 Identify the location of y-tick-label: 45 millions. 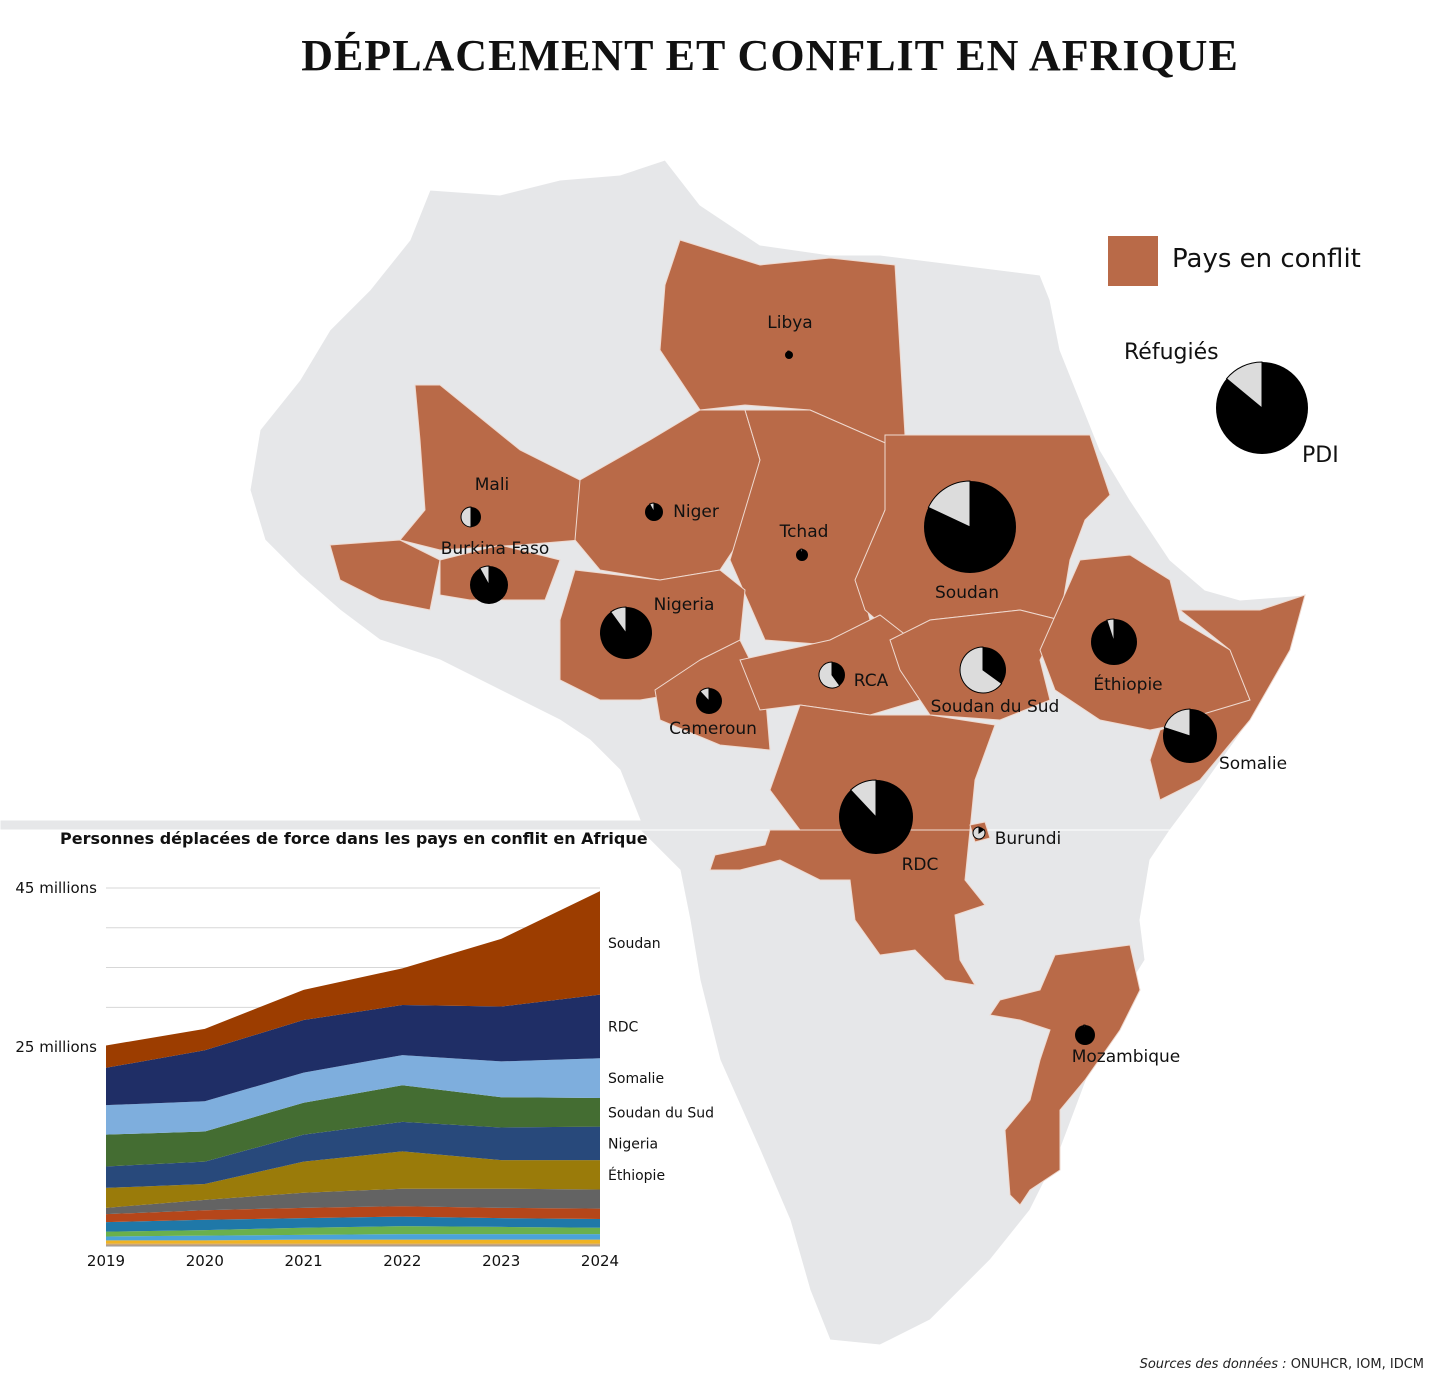
(56, 888).